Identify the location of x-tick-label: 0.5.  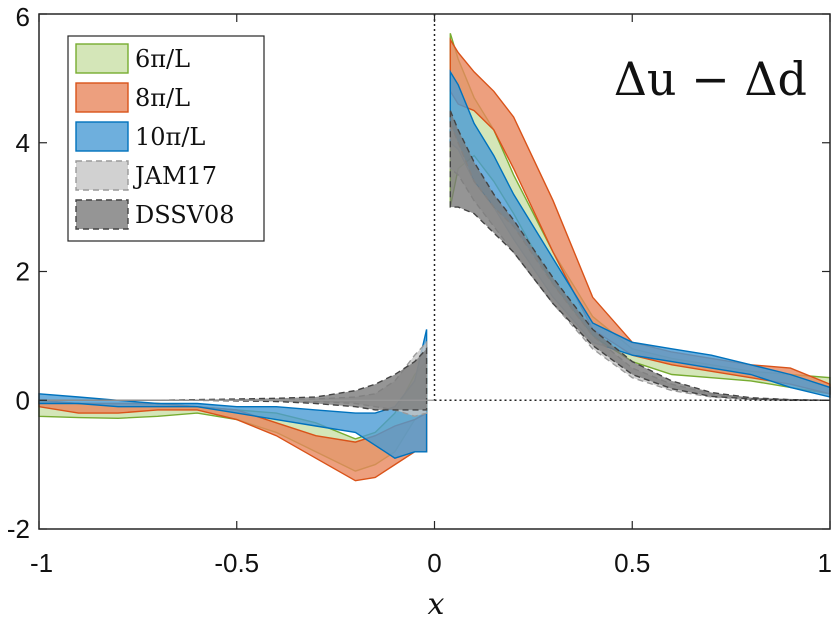
(632, 563).